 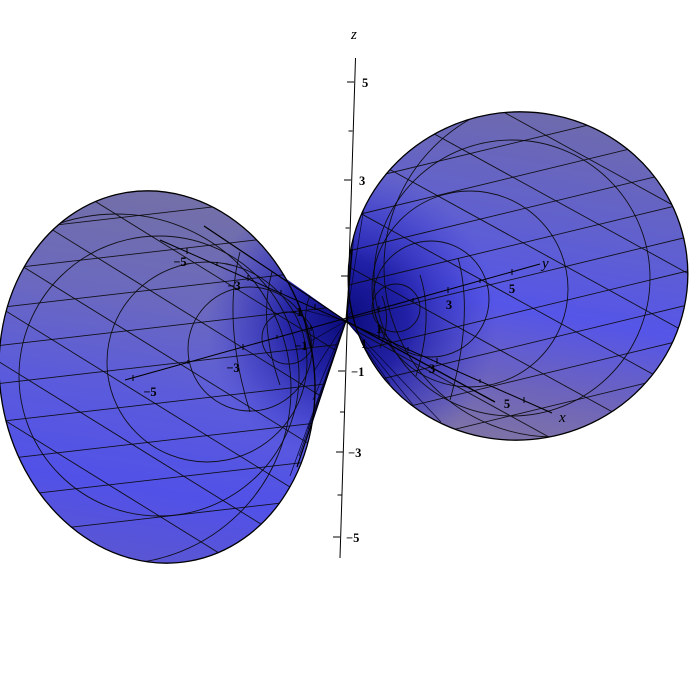 What do you see at coordinates (352, 538) in the screenshot?
I see `z-tick-label: −5` at bounding box center [352, 538].